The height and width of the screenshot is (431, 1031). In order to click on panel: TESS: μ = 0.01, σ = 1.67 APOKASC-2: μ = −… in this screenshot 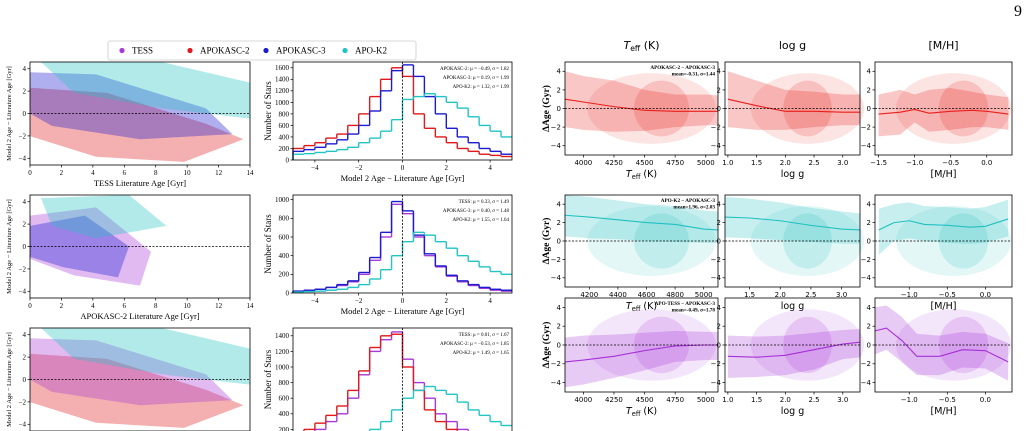, I will do `click(394, 379)`.